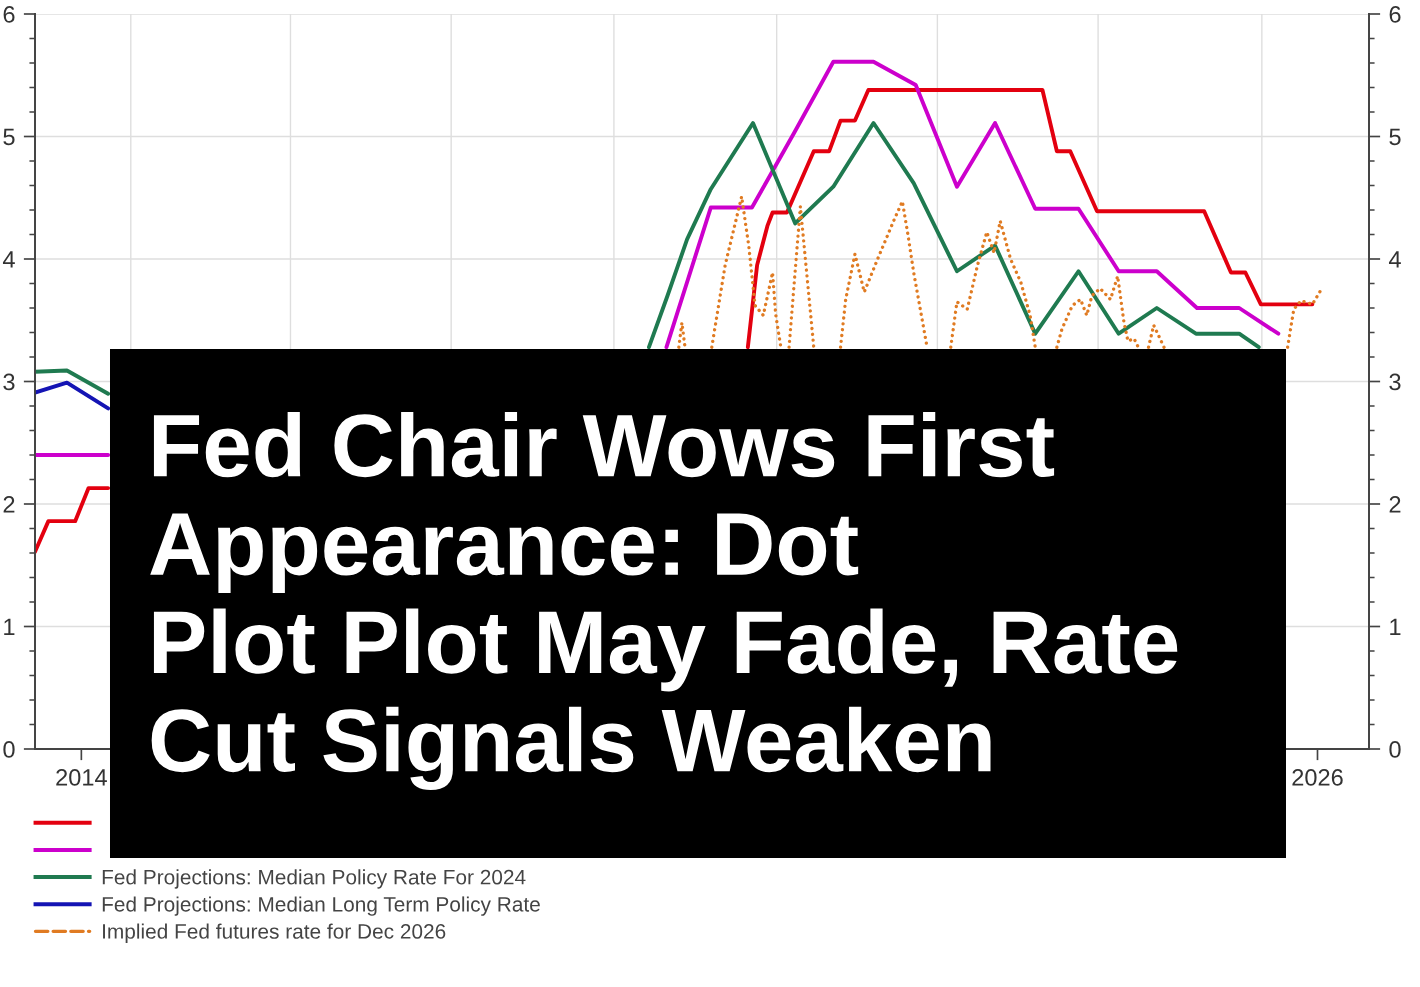  I want to click on y-tick-label: 3, so click(9, 382).